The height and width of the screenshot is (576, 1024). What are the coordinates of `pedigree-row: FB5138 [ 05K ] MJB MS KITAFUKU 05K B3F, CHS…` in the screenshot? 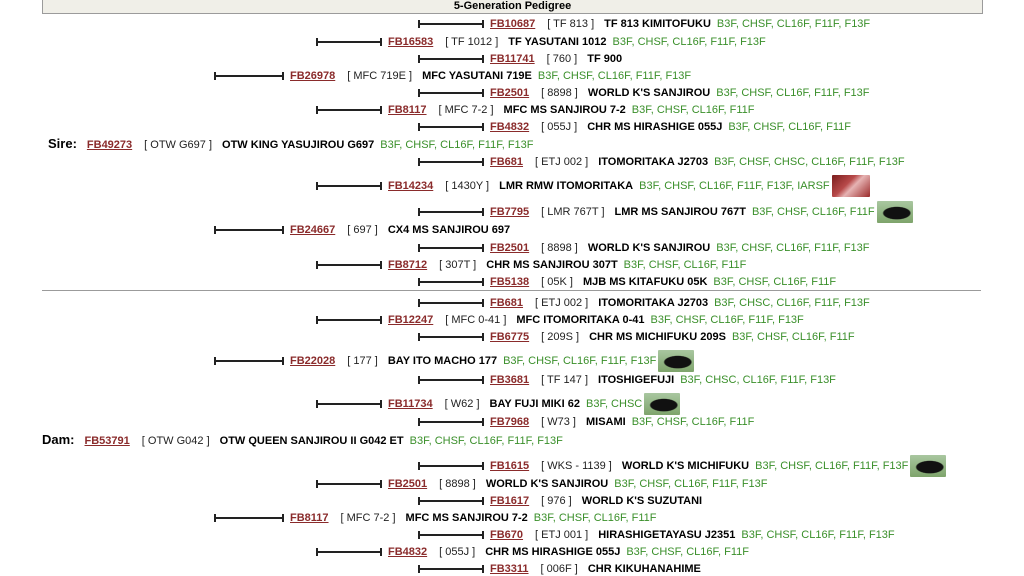 It's located at (627, 282).